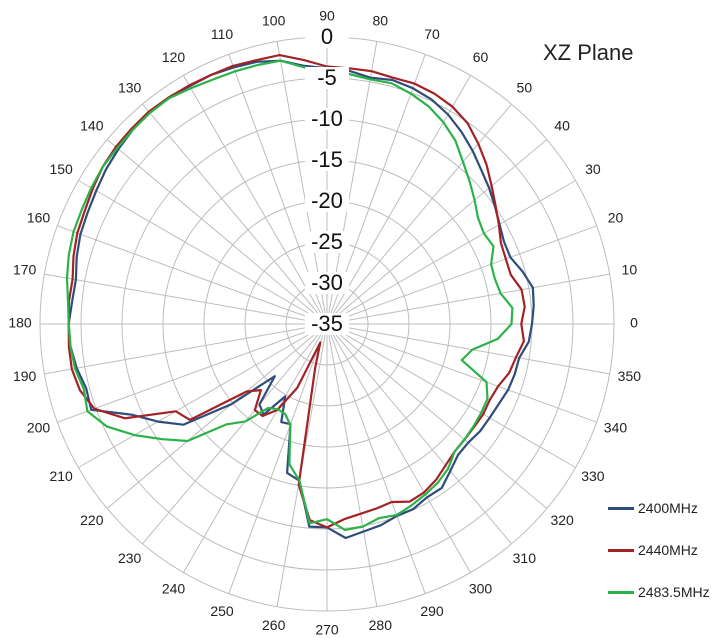 The image size is (717, 638). I want to click on angle-label: 230, so click(130, 558).